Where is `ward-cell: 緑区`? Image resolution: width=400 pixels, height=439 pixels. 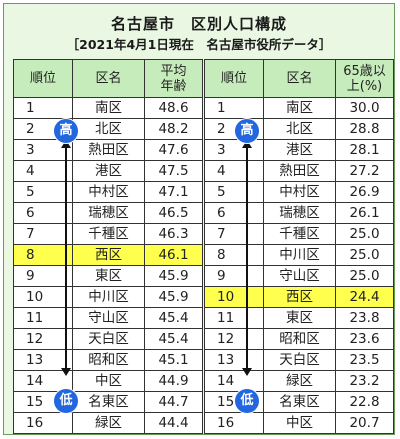
ward-cell: 緑区 is located at coordinates (299, 381).